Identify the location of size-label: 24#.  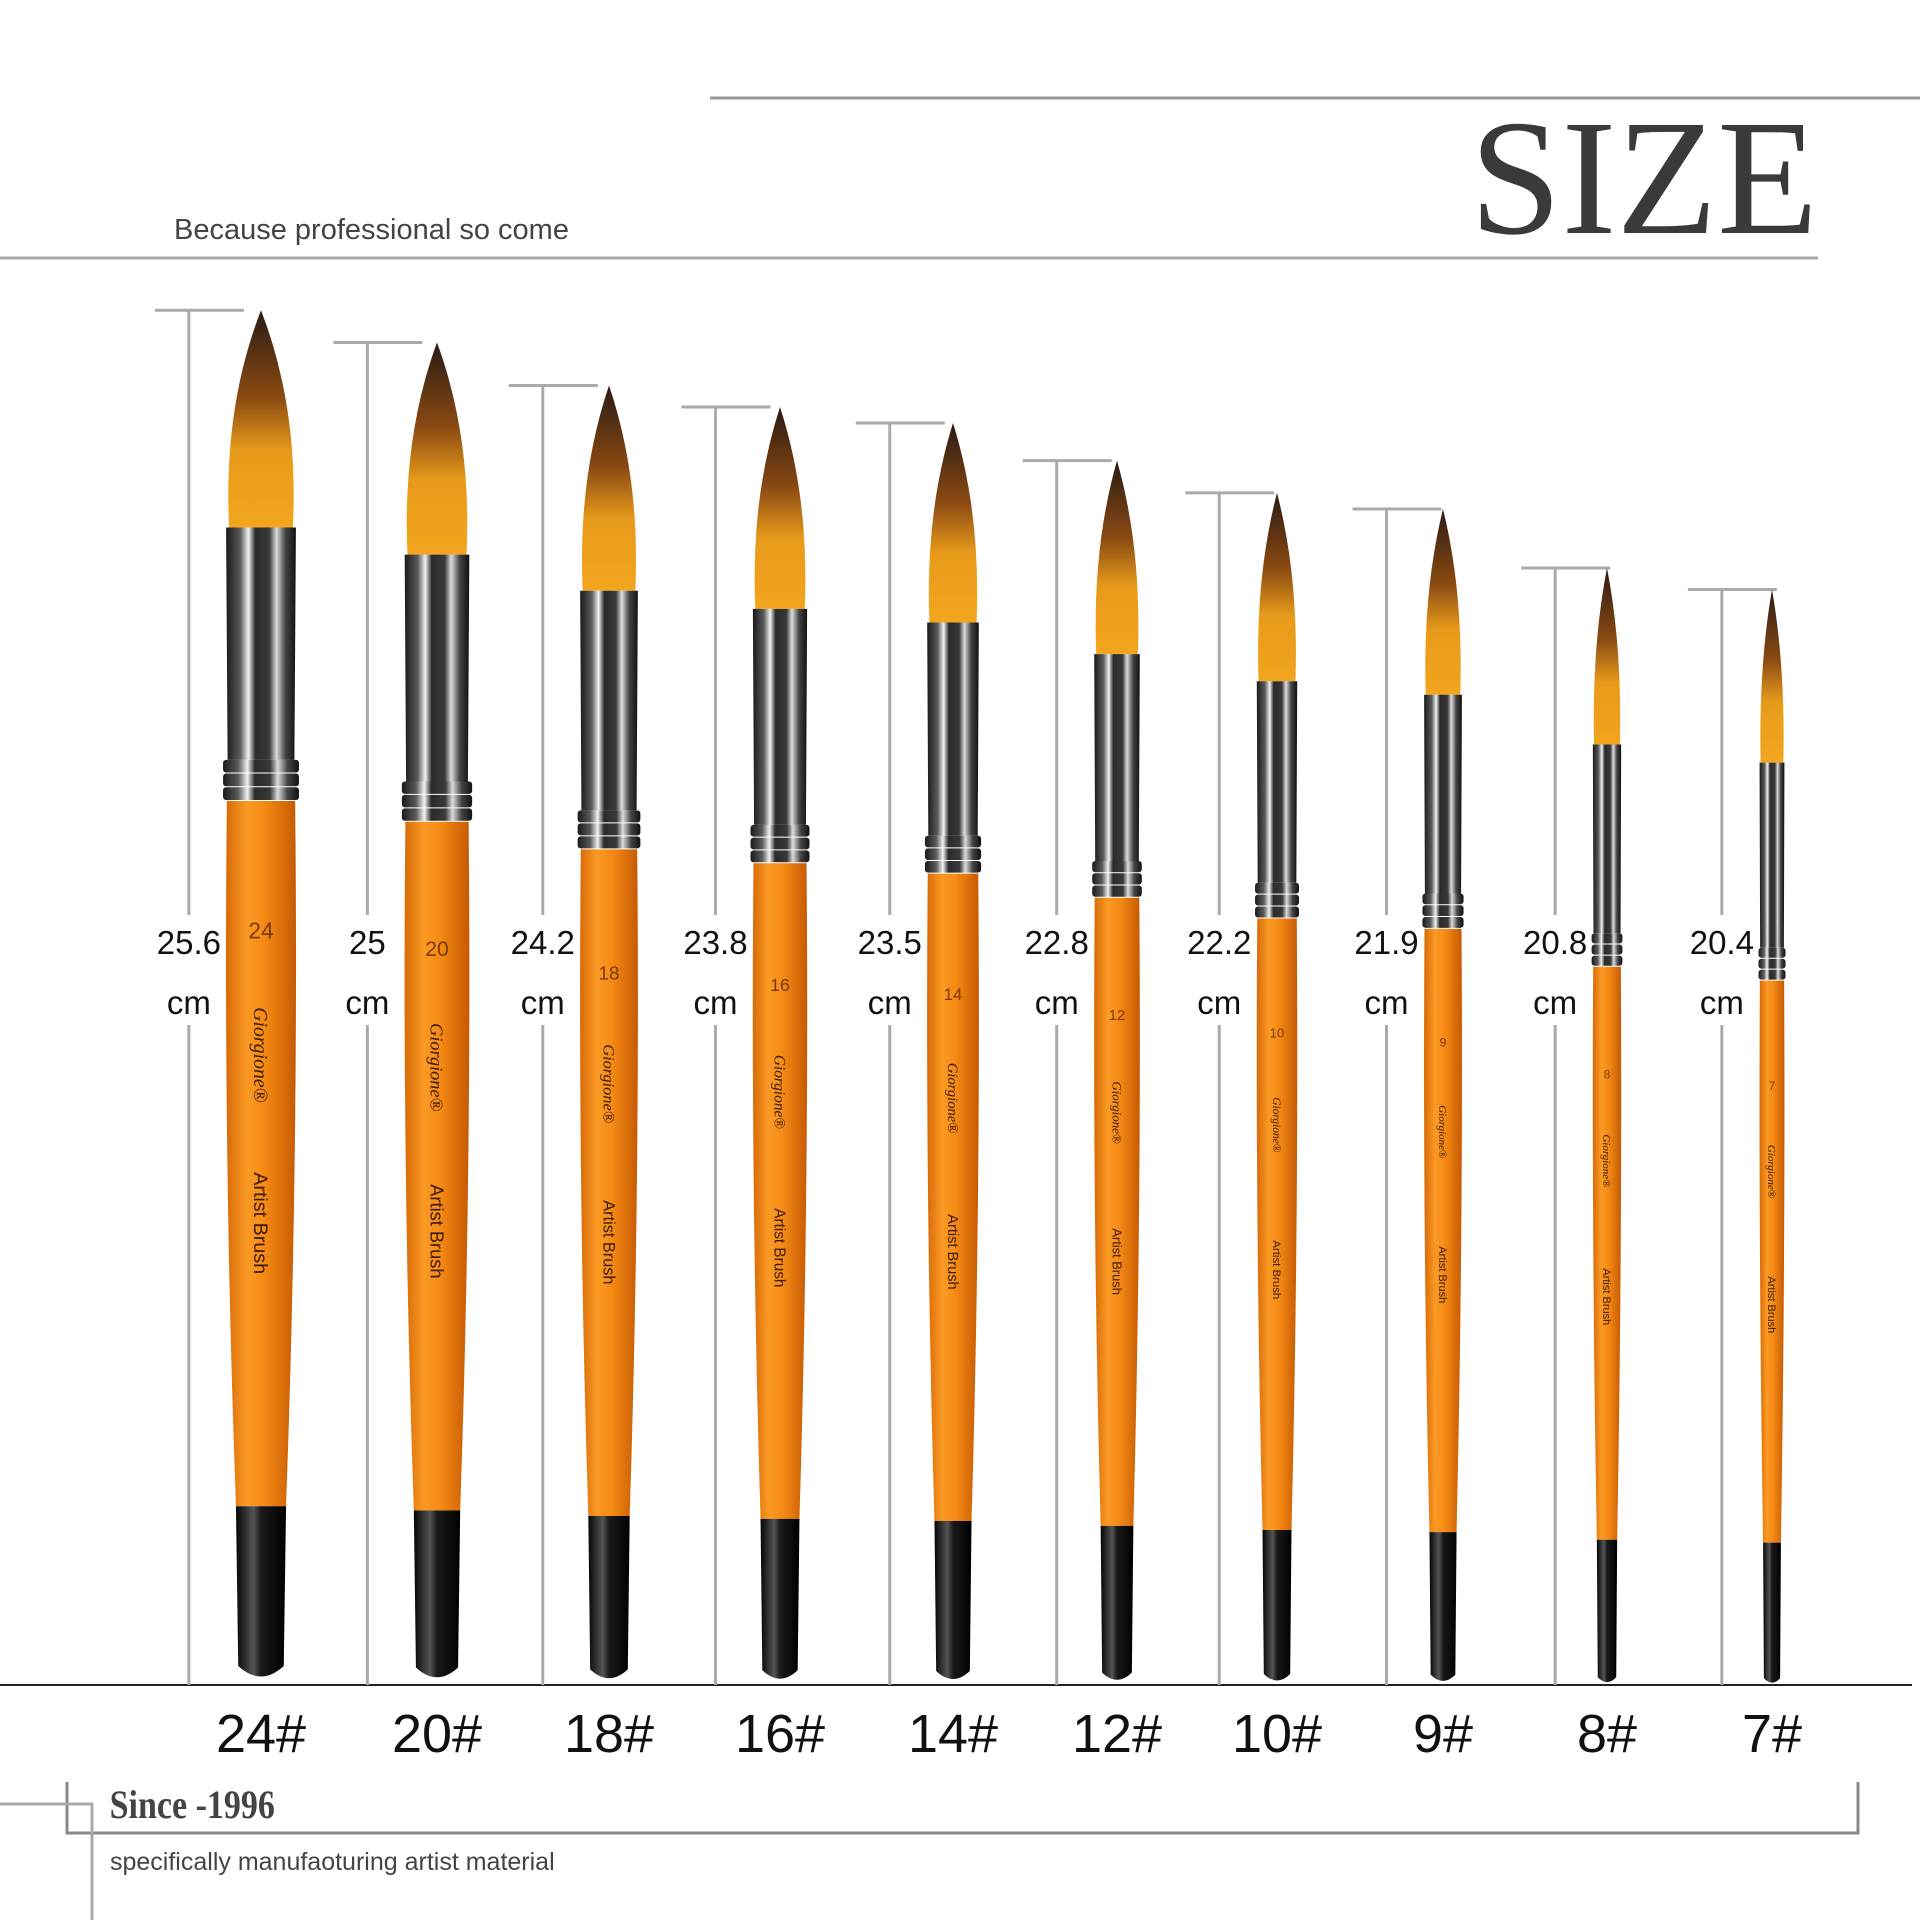
(261, 1734).